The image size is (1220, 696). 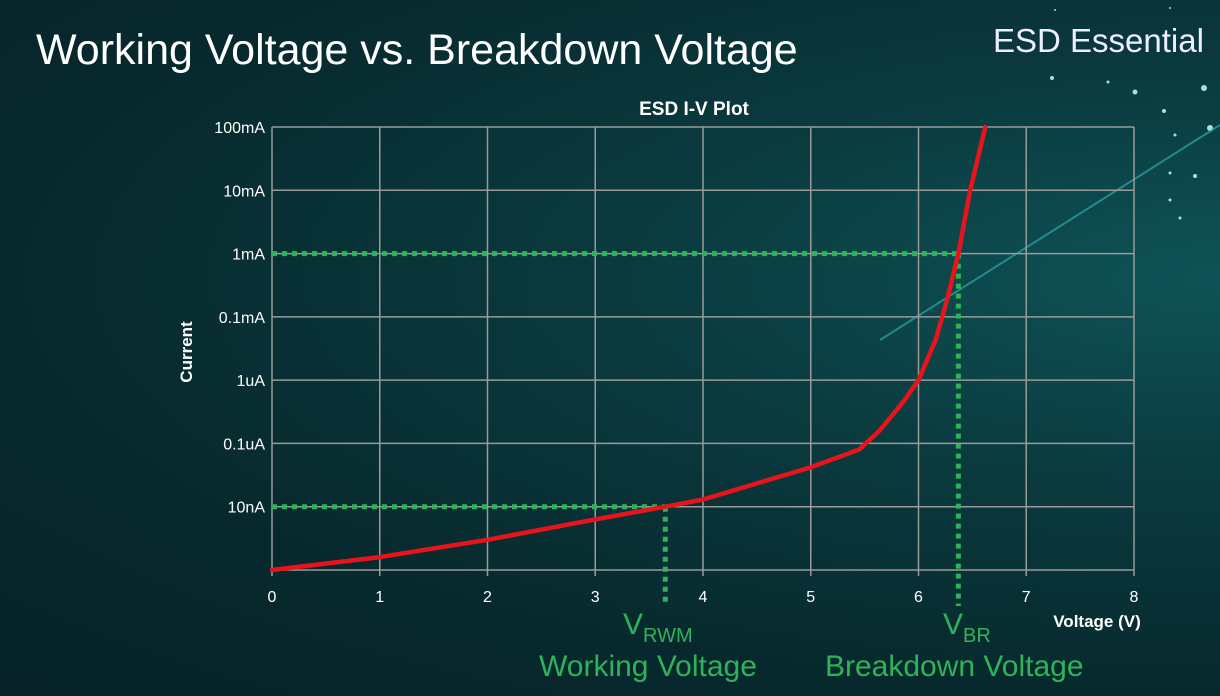 I want to click on y-tick-label: 10nA, so click(x=247, y=508).